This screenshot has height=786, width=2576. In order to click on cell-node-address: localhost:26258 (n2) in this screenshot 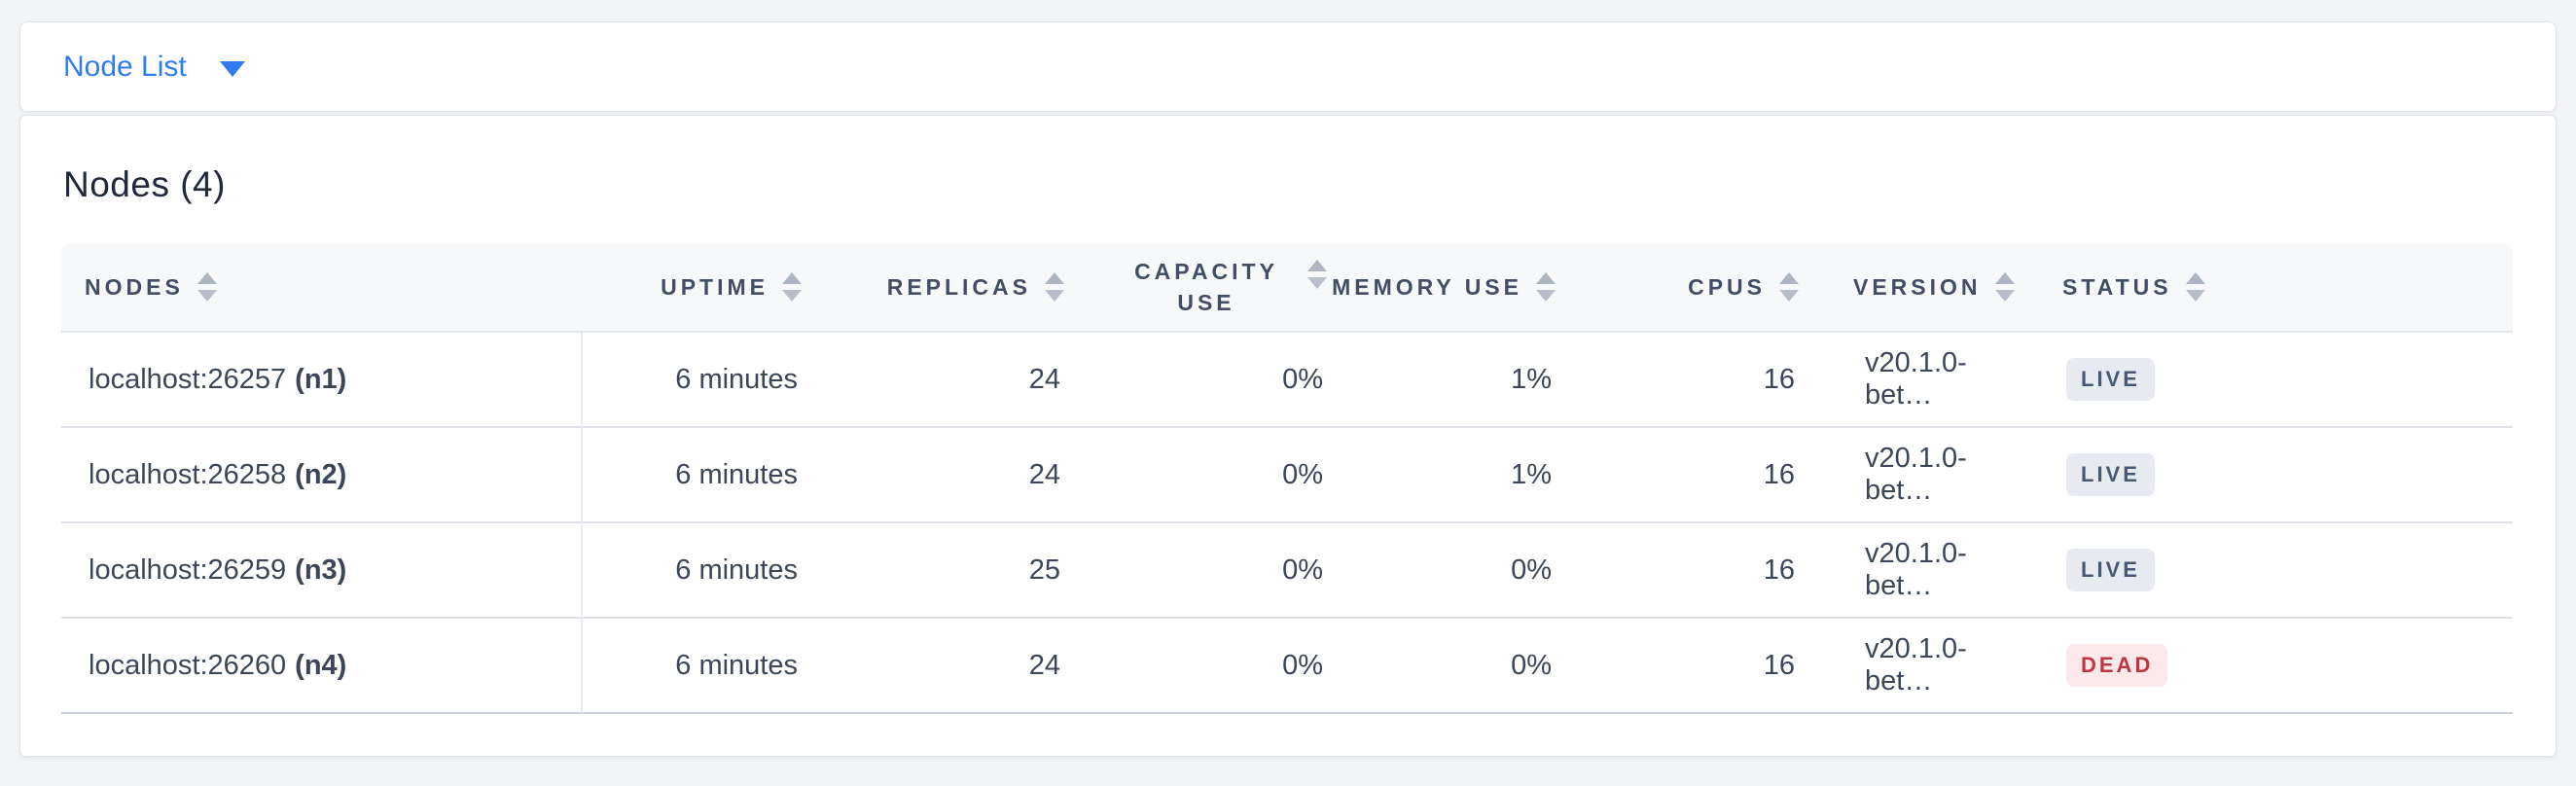, I will do `click(322, 475)`.